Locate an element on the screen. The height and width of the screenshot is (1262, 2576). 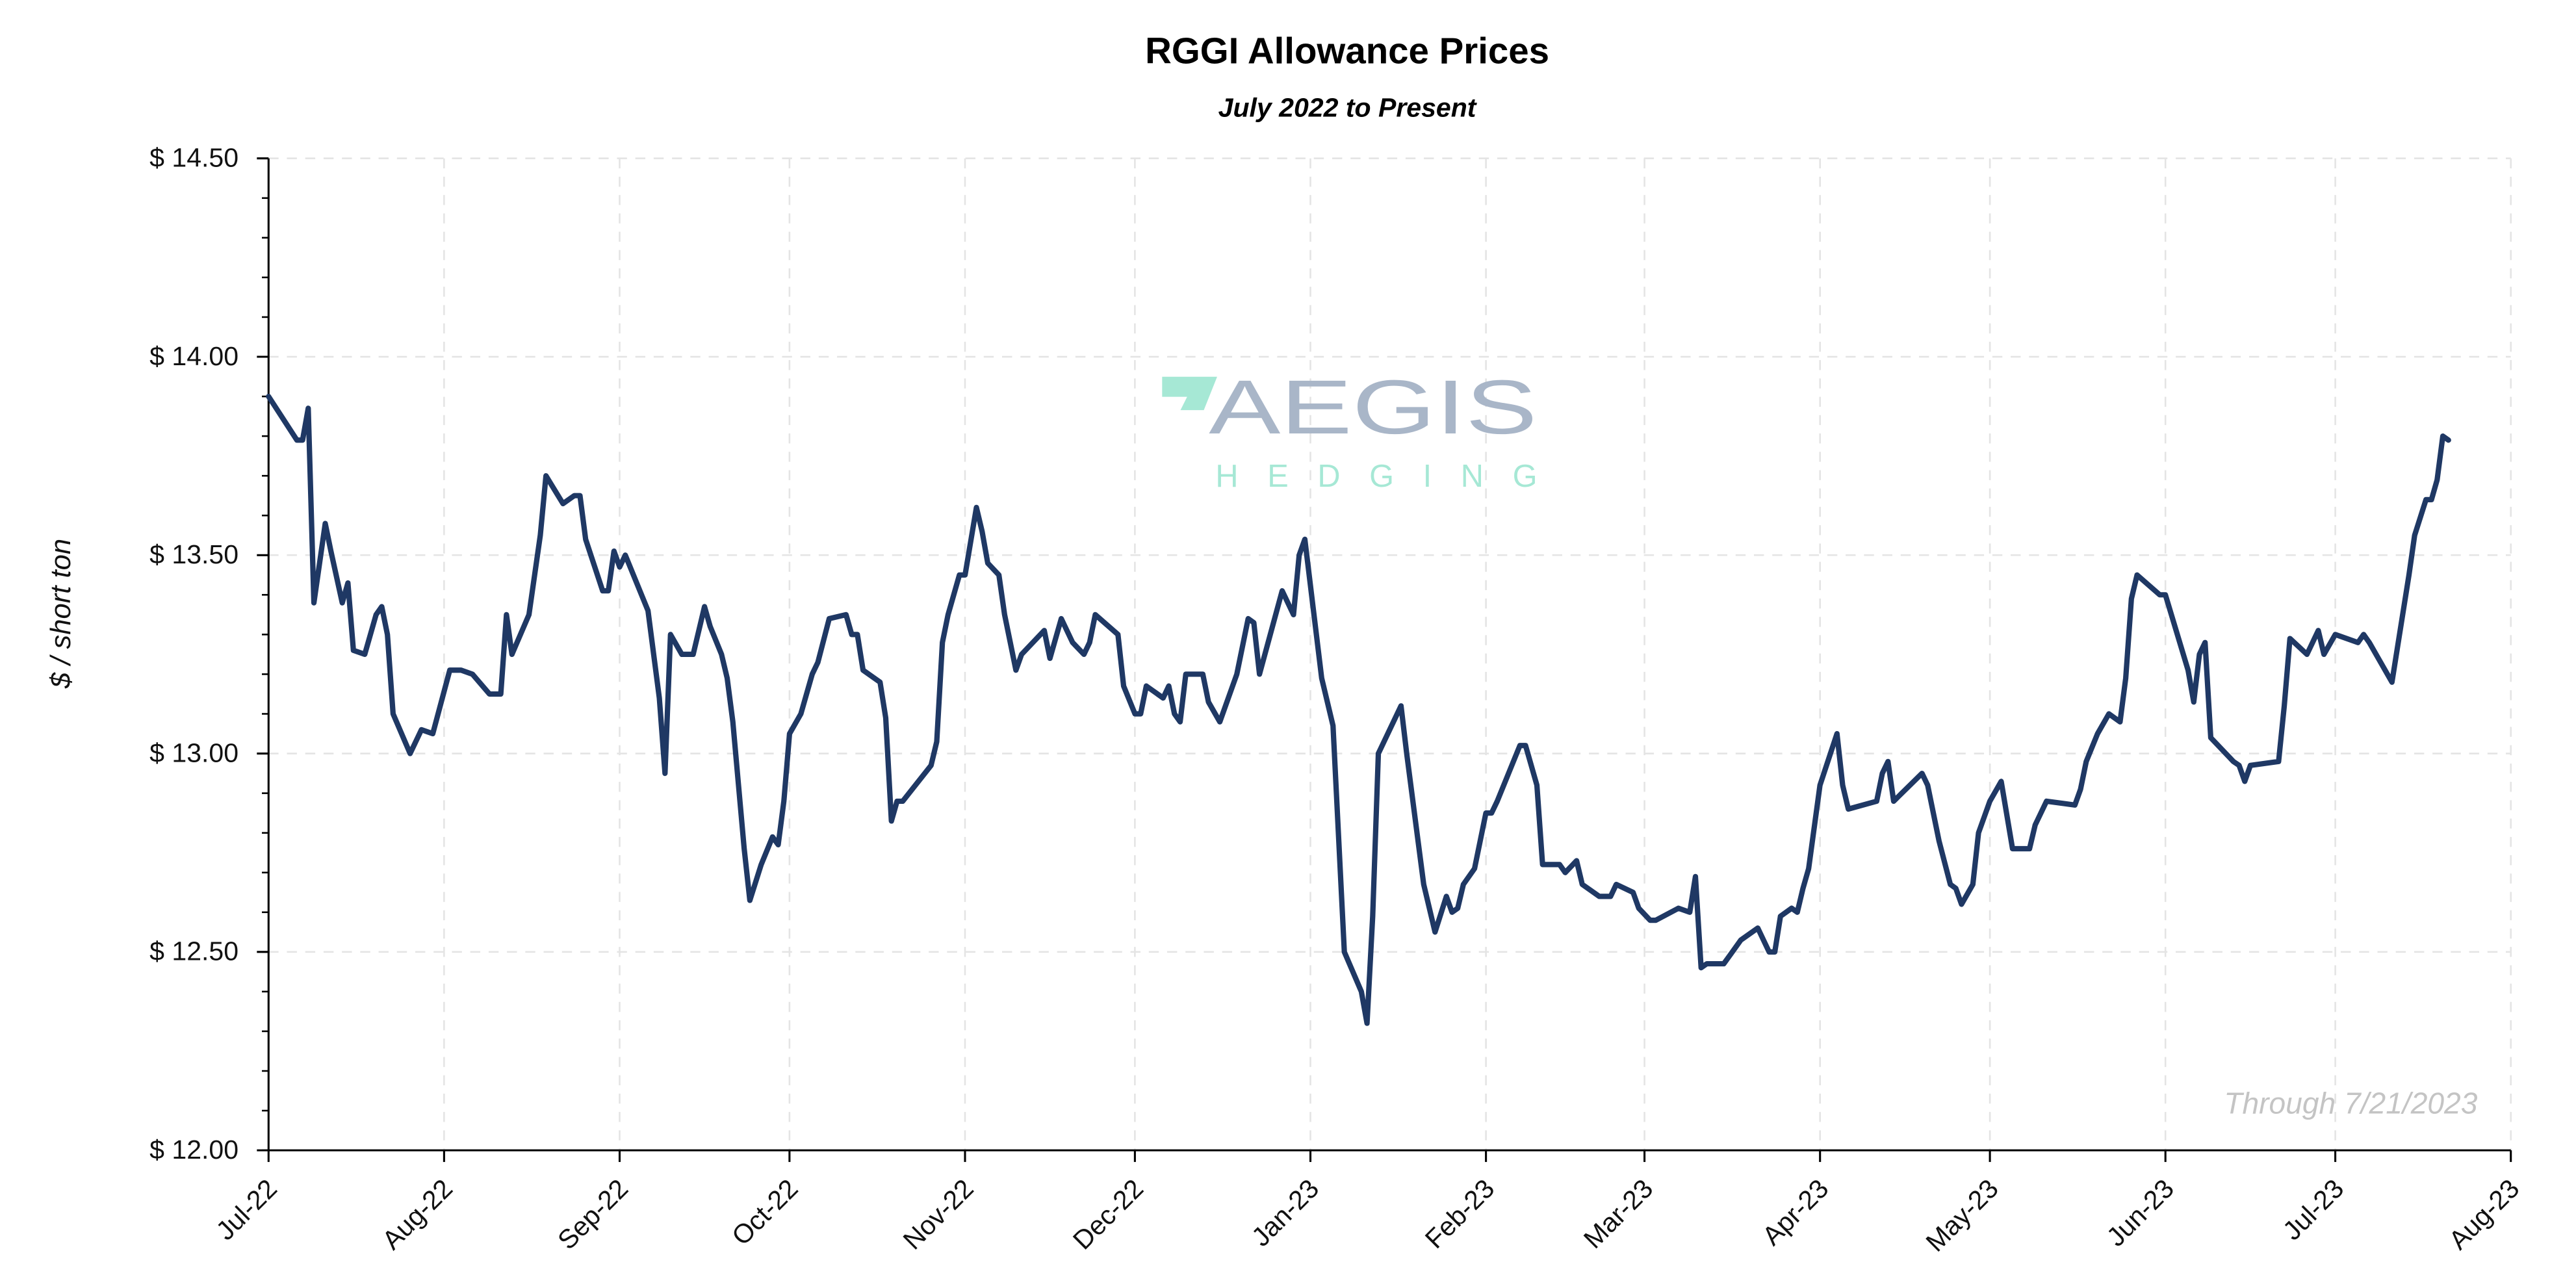
x-tick-label: Jun-23 is located at coordinates (2140, 1213).